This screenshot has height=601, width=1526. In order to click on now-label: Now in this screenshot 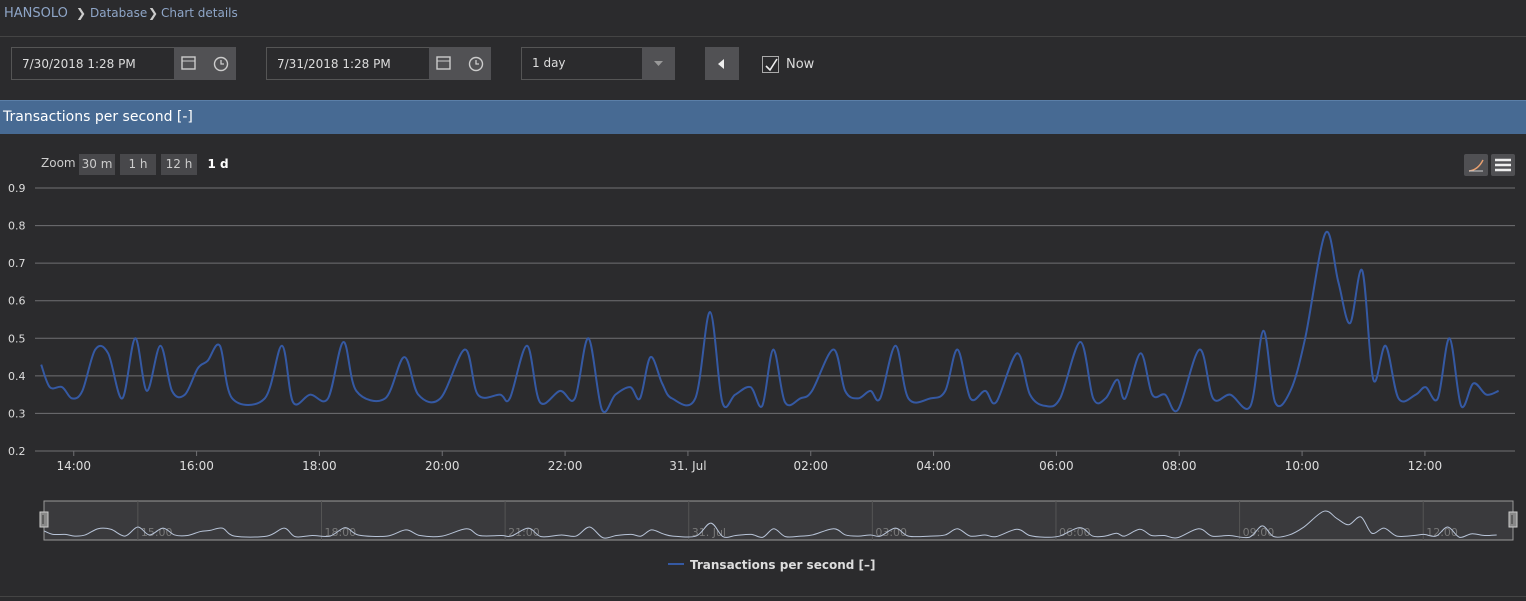, I will do `click(800, 64)`.